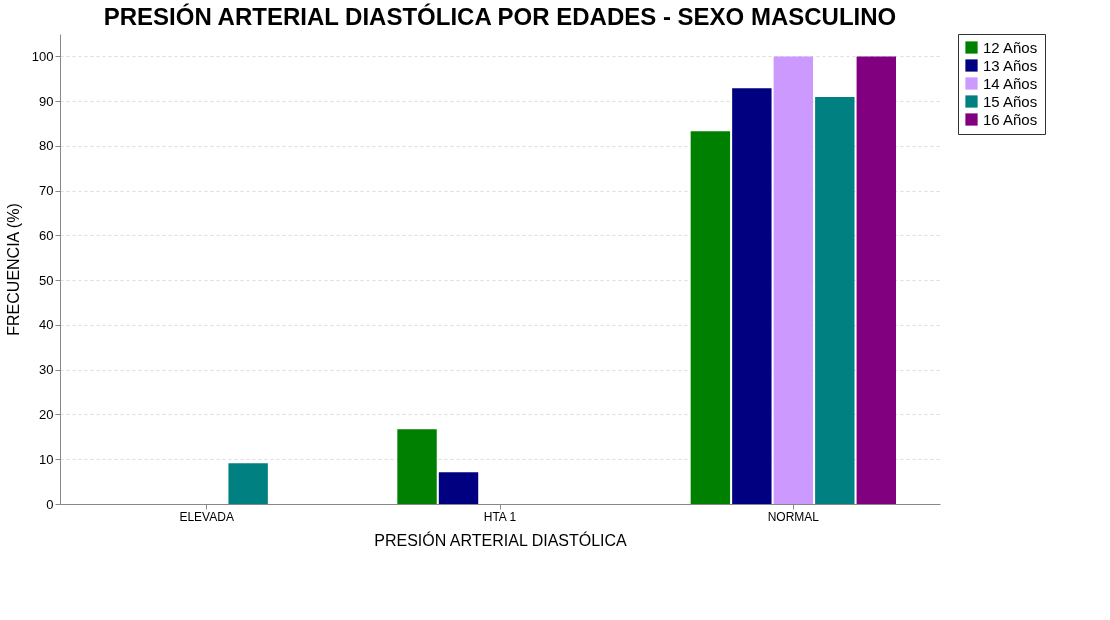 The width and height of the screenshot is (1110, 620). I want to click on y-tick-label: 0, so click(50, 504).